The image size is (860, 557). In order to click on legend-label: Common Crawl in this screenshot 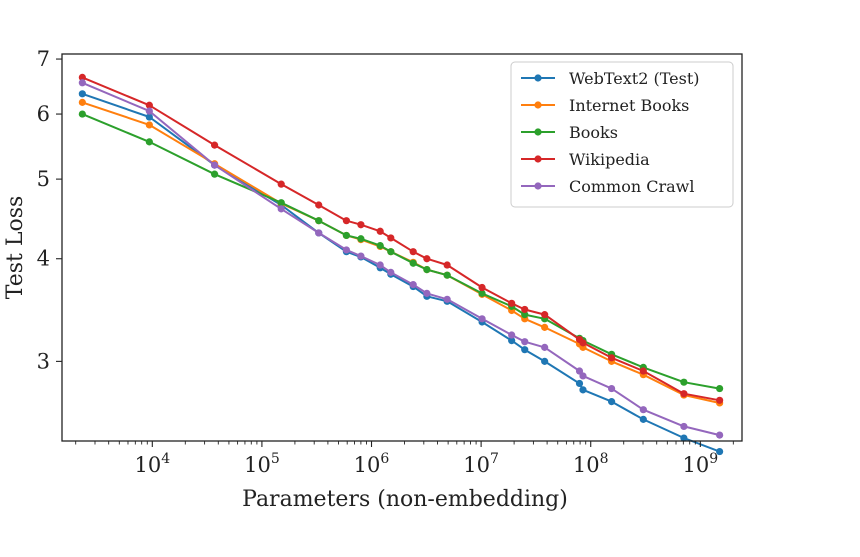, I will do `click(631, 186)`.